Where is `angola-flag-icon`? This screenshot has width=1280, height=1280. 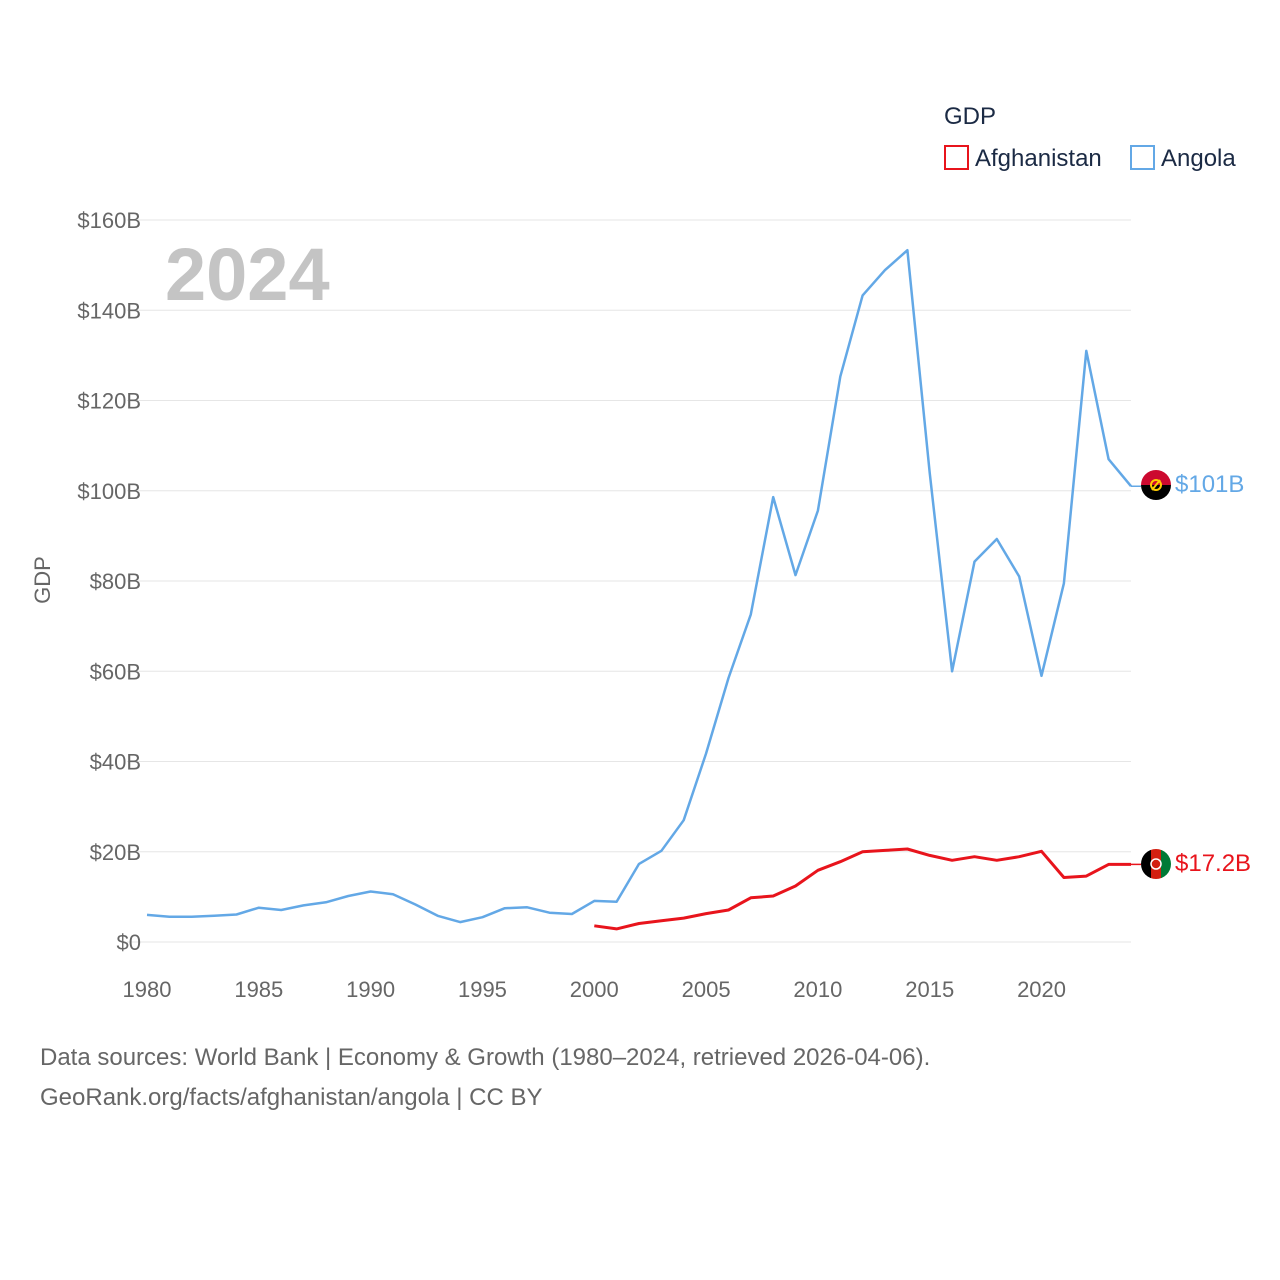 angola-flag-icon is located at coordinates (1156, 485).